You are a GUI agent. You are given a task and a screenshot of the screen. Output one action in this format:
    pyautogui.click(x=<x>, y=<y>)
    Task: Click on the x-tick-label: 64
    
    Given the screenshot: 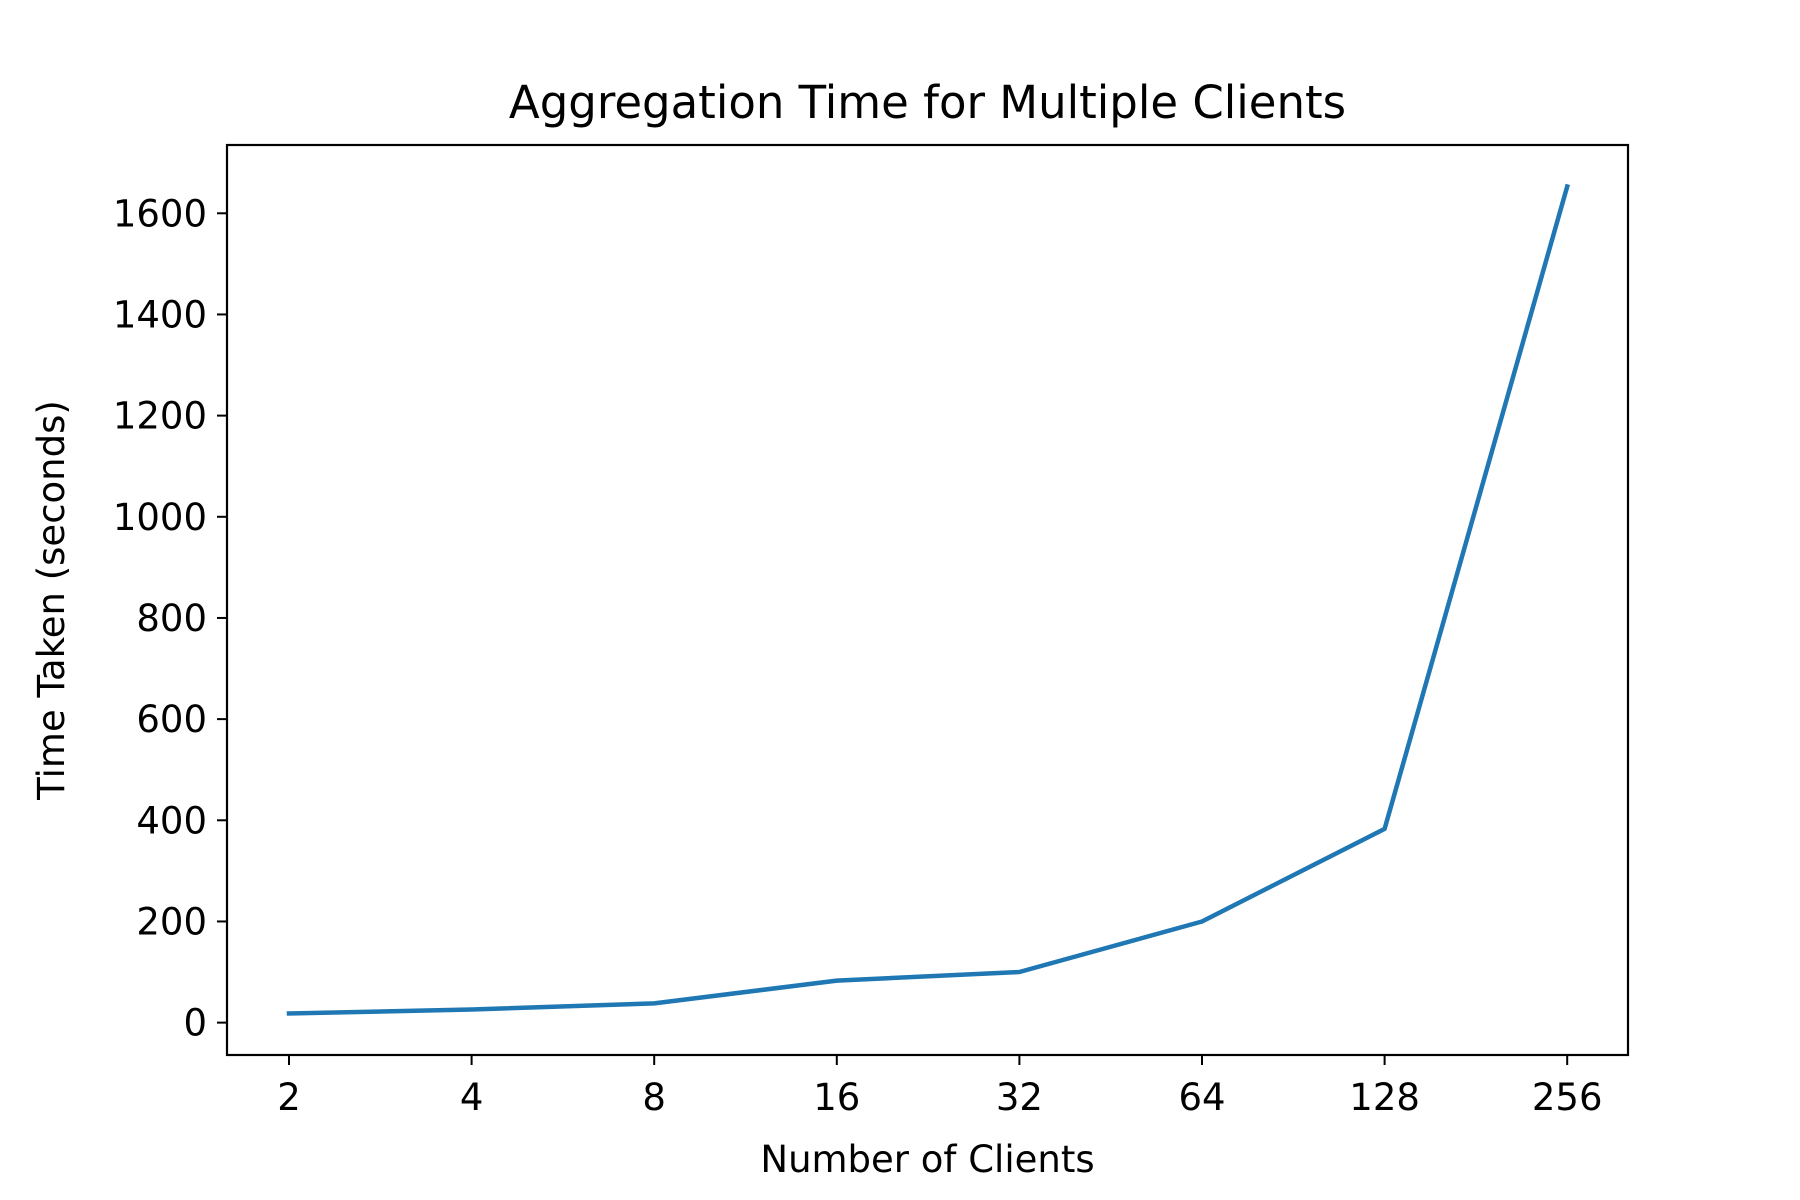 What is the action you would take?
    pyautogui.click(x=1201, y=1097)
    